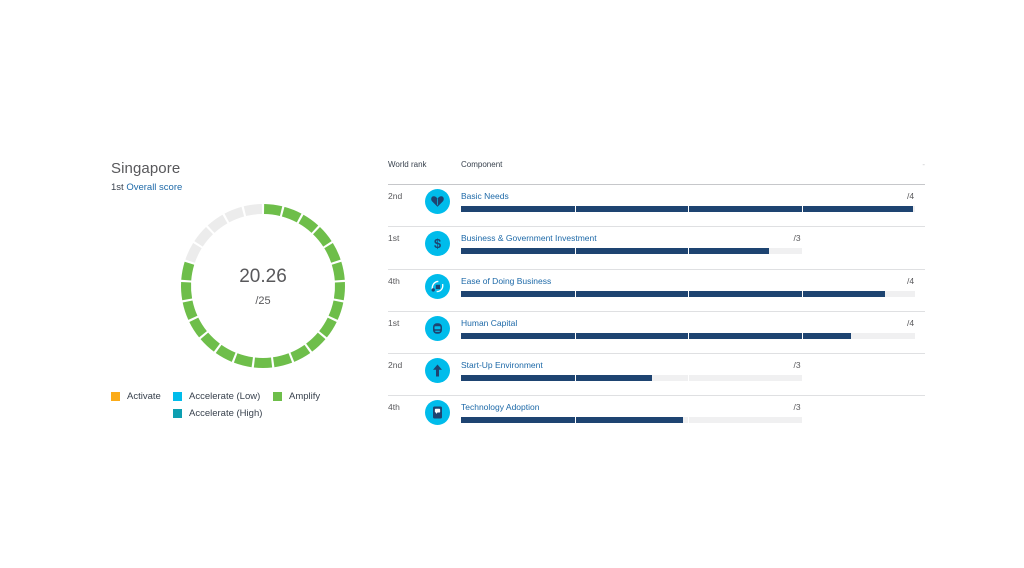 The image size is (1024, 568). What do you see at coordinates (146, 168) in the screenshot?
I see `country-name: Singapore` at bounding box center [146, 168].